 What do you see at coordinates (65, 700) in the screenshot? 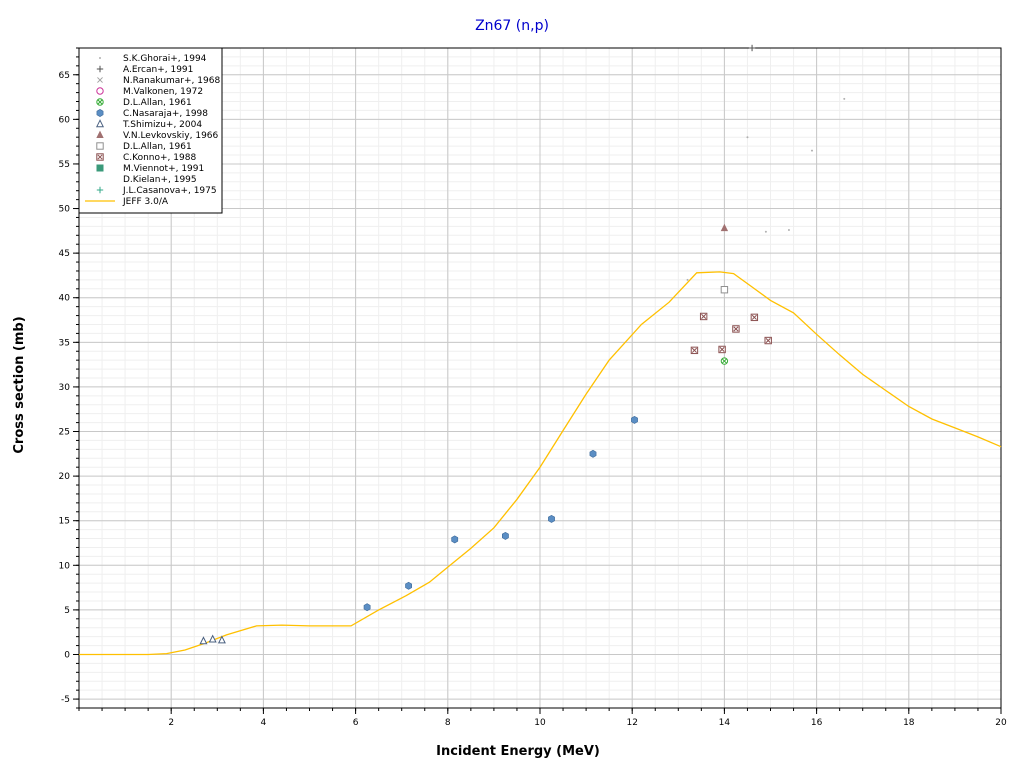
I see `y-tick-label: -5` at bounding box center [65, 700].